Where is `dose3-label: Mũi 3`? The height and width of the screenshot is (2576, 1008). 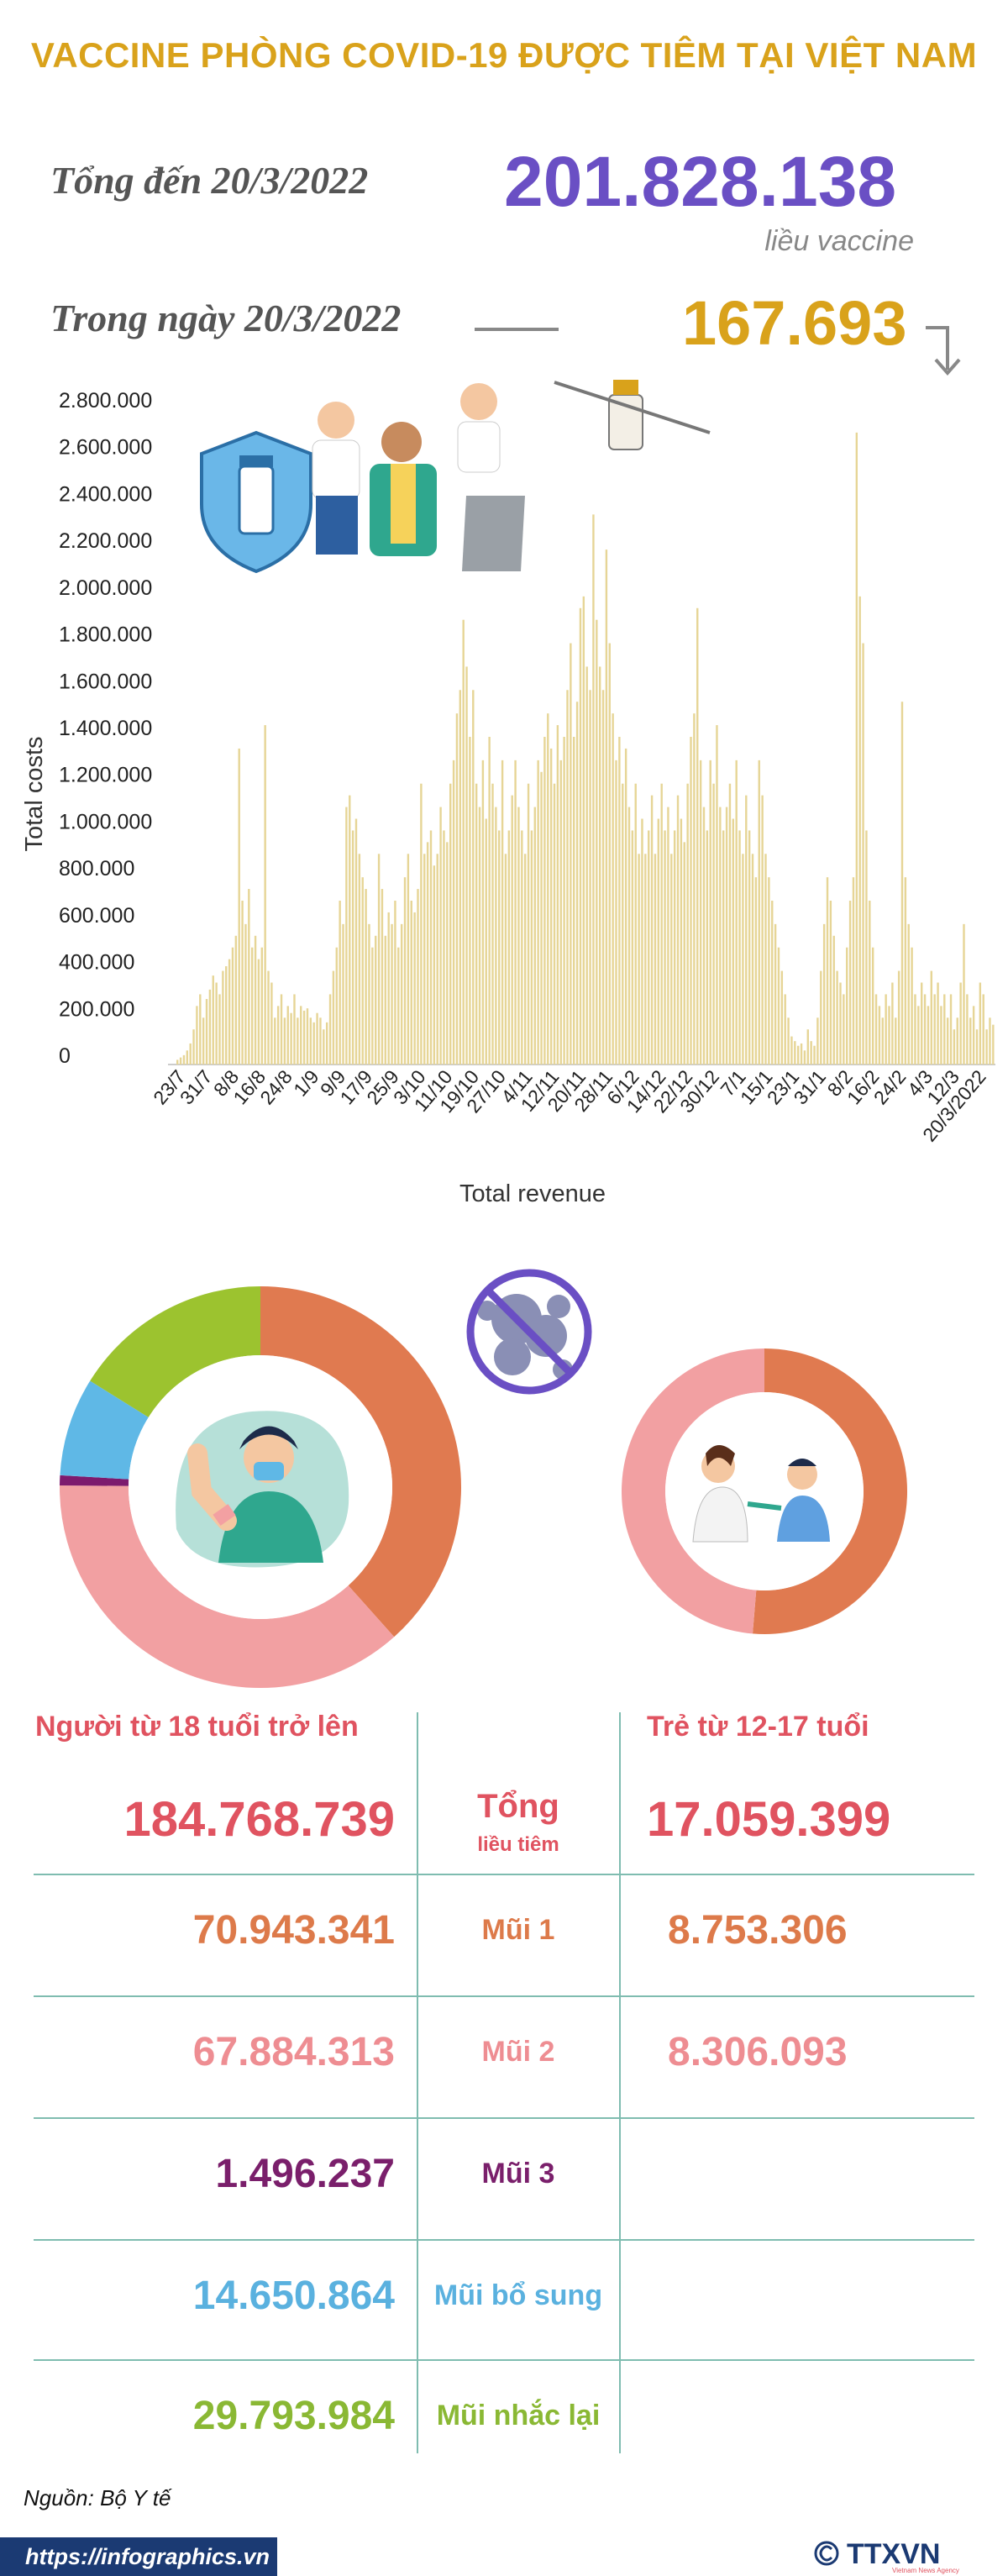
dose3-label: Mũi 3 is located at coordinates (518, 2174).